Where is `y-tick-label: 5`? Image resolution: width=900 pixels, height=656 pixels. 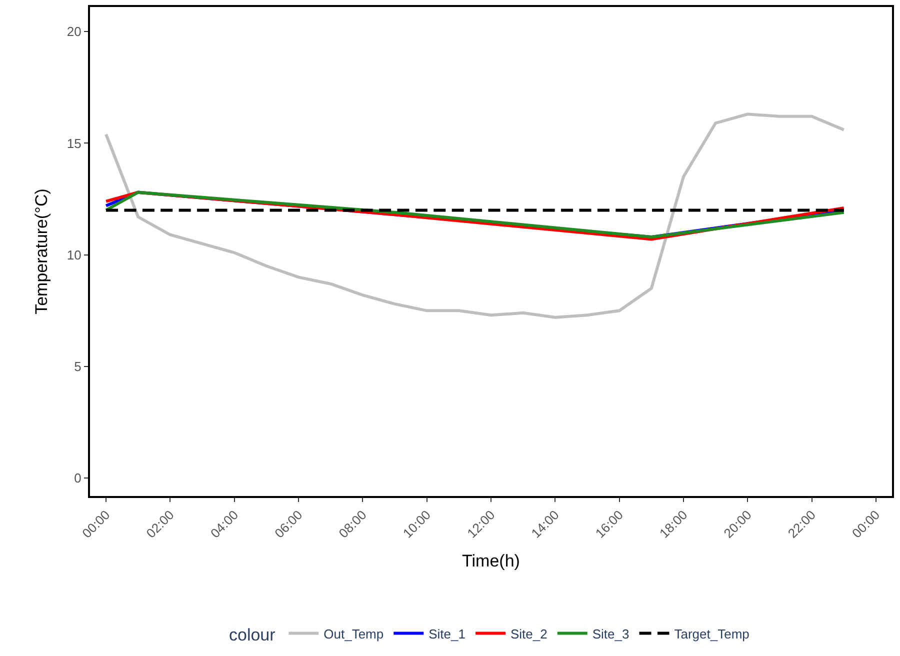
y-tick-label: 5 is located at coordinates (78, 366).